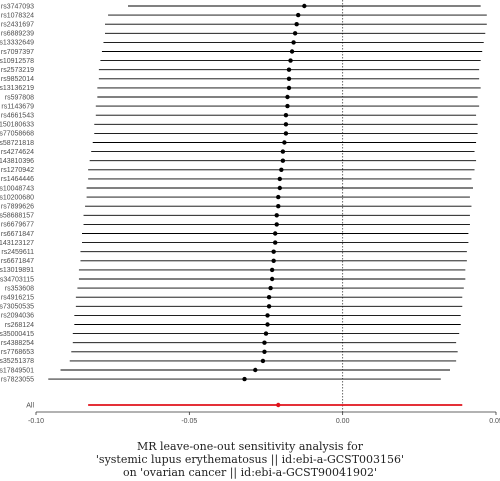 Image resolution: width=500 pixels, height=481 pixels. I want to click on row-label: rs7823055, so click(17, 379).